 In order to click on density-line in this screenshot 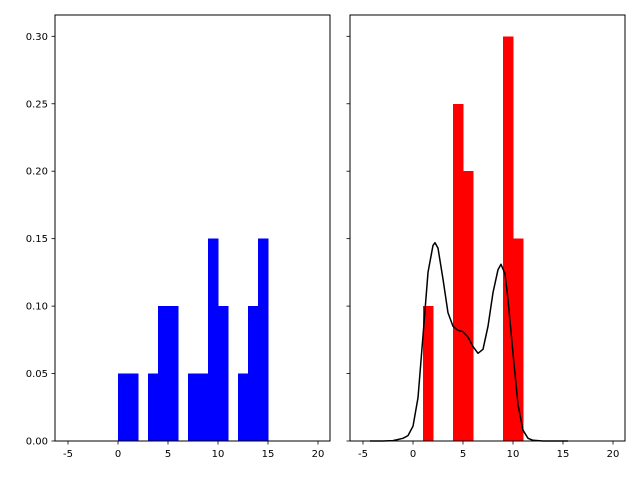, I will do `click(469, 341)`.